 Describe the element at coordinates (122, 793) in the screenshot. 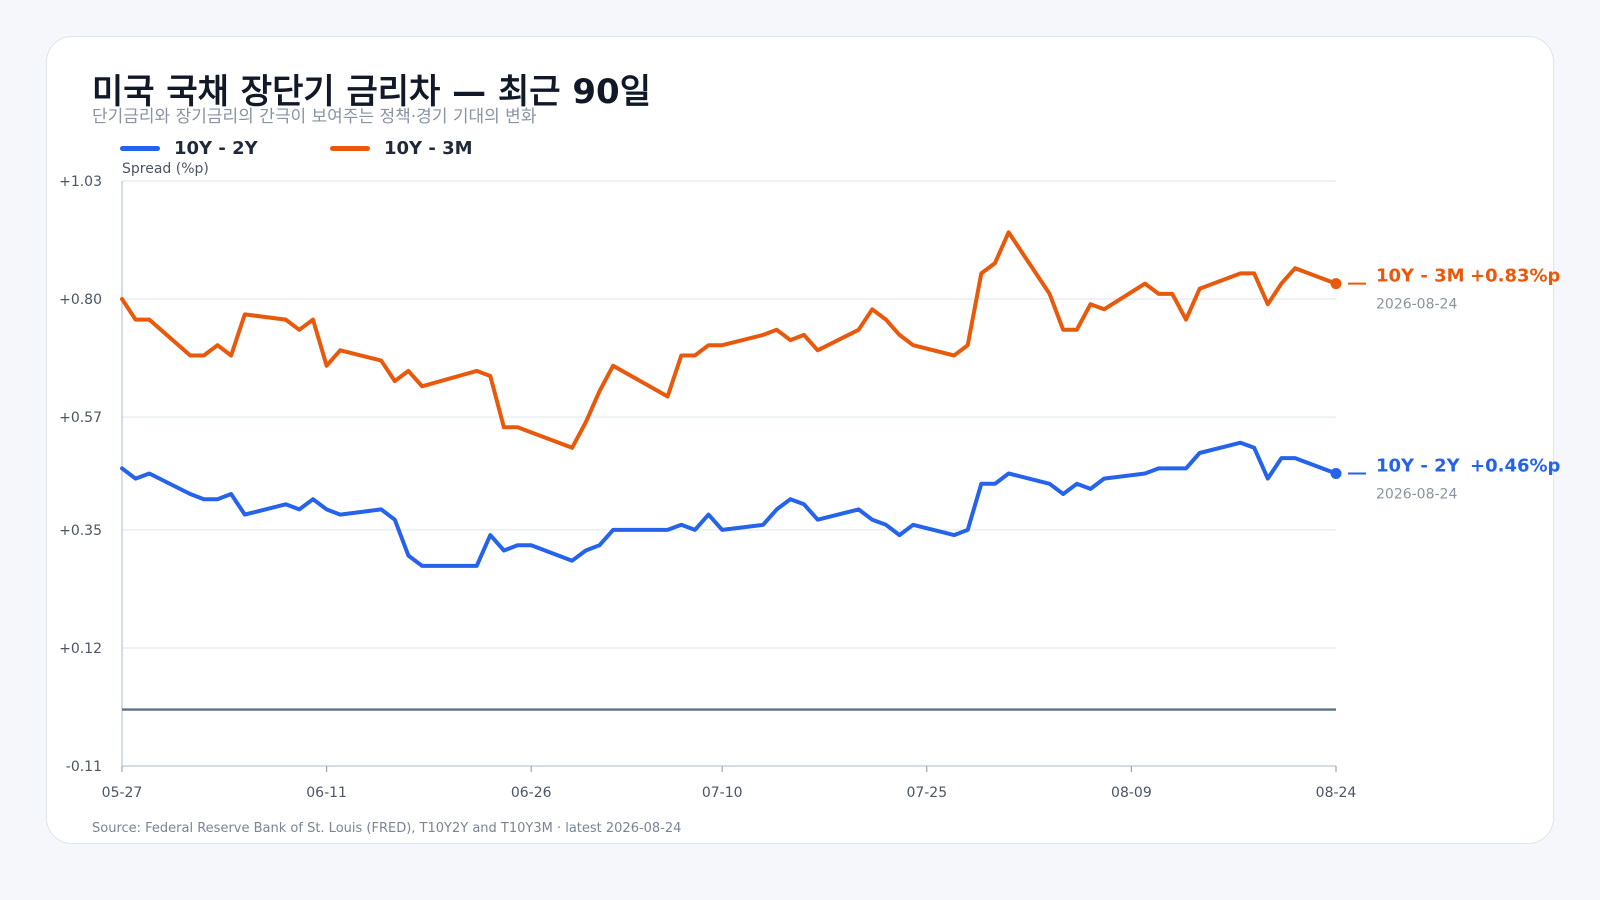

I see `x-tick-label: 05-27` at that location.